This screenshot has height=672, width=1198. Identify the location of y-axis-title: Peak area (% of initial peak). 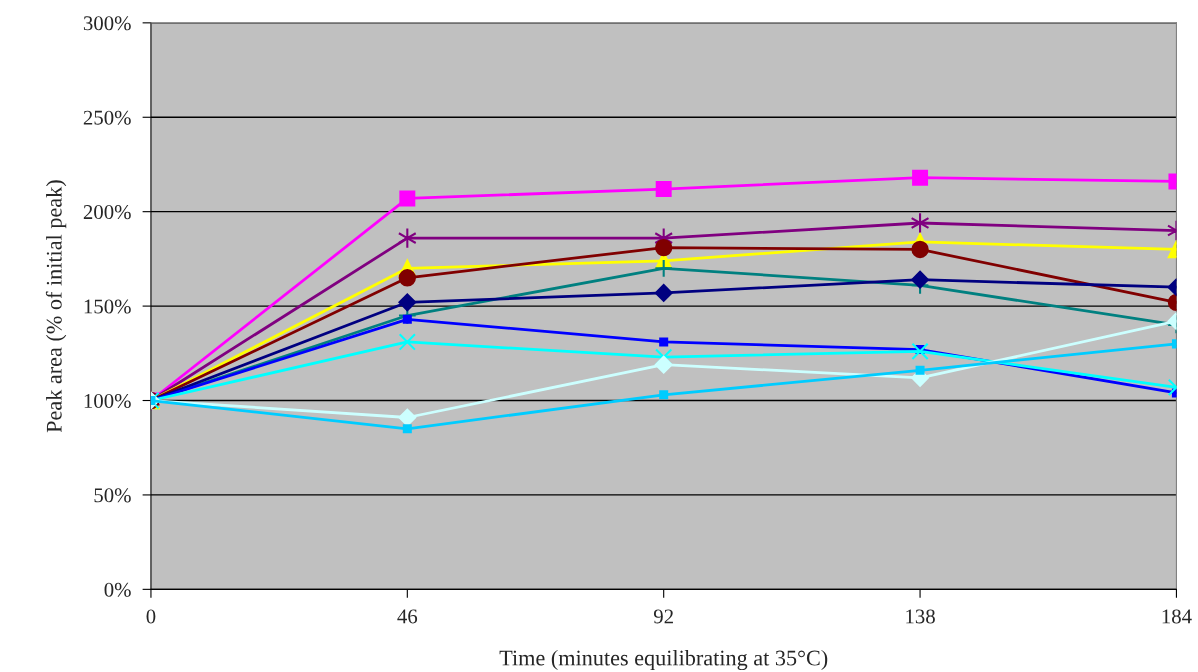
(56, 306).